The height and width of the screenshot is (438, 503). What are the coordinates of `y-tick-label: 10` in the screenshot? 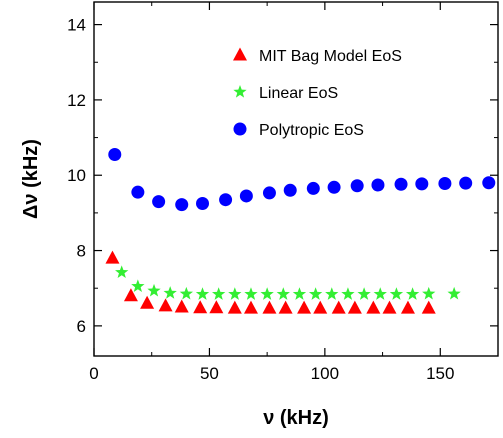 It's located at (76, 175).